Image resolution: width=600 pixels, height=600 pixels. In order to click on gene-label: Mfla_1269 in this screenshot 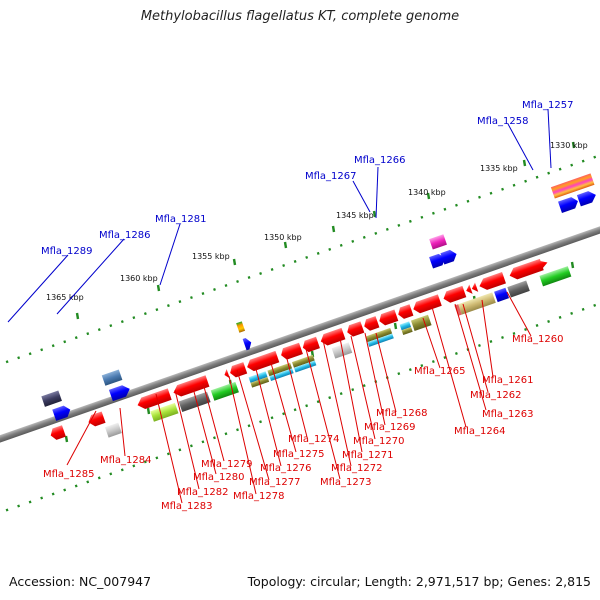, I will do `click(390, 427)`.